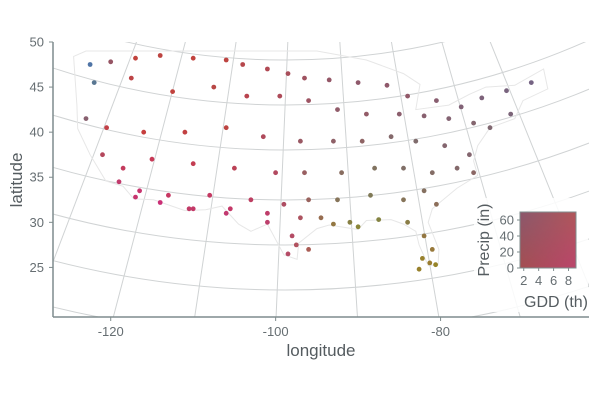 This screenshot has height=405, width=600. I want to click on x-tick-label: -100, so click(276, 331).